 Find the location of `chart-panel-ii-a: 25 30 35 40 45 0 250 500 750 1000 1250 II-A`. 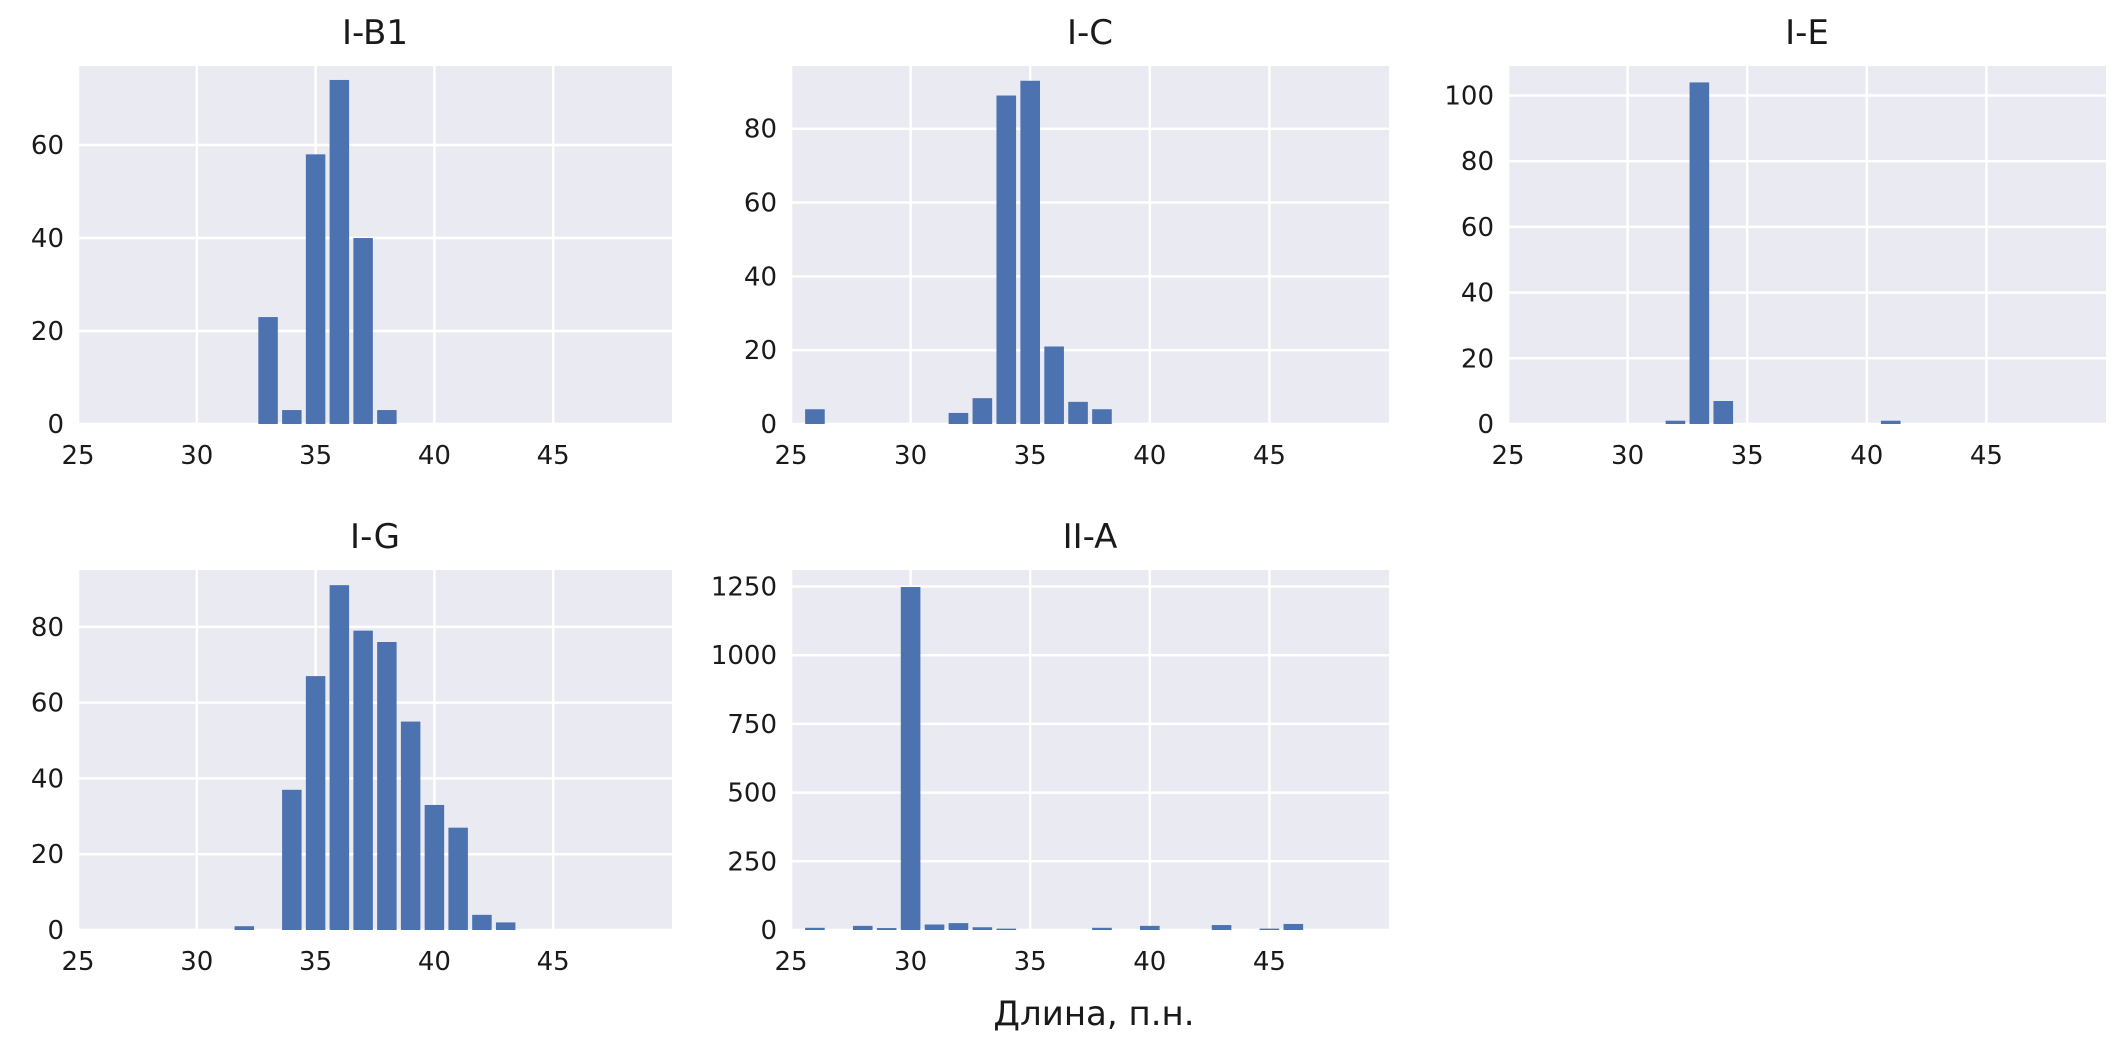

chart-panel-ii-a: 25 30 35 40 45 0 250 500 750 1000 1250 II-A is located at coordinates (1050, 747).